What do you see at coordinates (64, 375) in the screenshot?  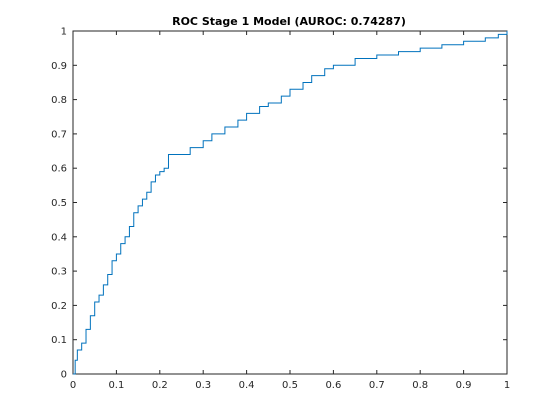 I see `y-tick-label: 0` at bounding box center [64, 375].